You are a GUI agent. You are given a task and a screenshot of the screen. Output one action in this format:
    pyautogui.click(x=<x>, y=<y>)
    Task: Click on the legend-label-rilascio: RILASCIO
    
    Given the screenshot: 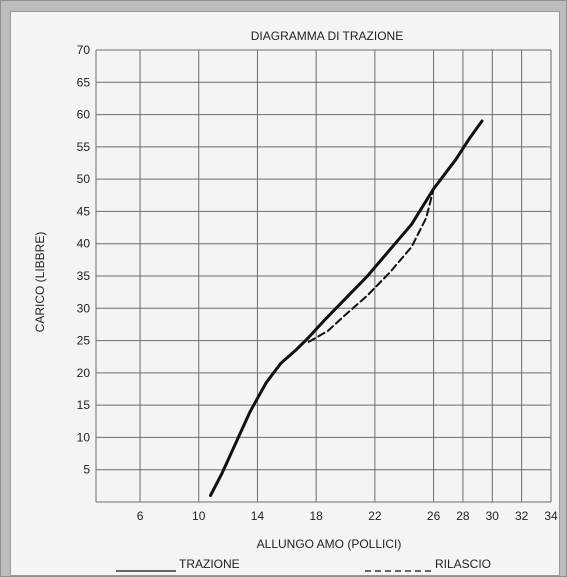 What is the action you would take?
    pyautogui.click(x=463, y=564)
    